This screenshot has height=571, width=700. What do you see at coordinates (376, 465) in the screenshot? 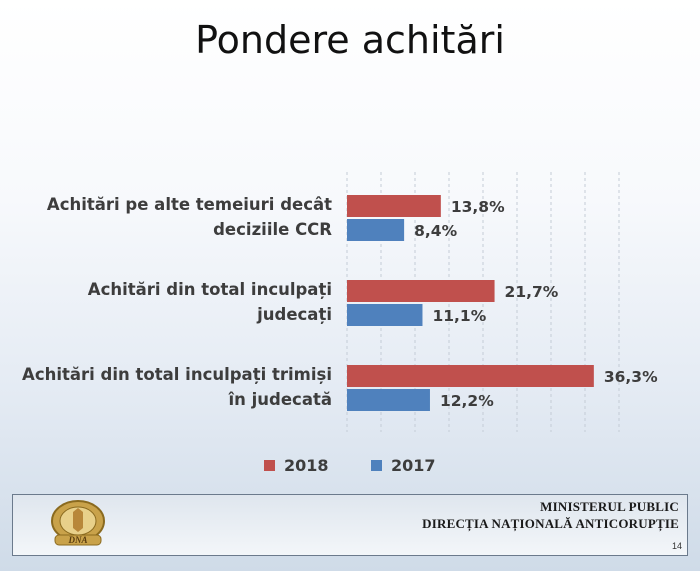
I see `legend-swatch-2017` at bounding box center [376, 465].